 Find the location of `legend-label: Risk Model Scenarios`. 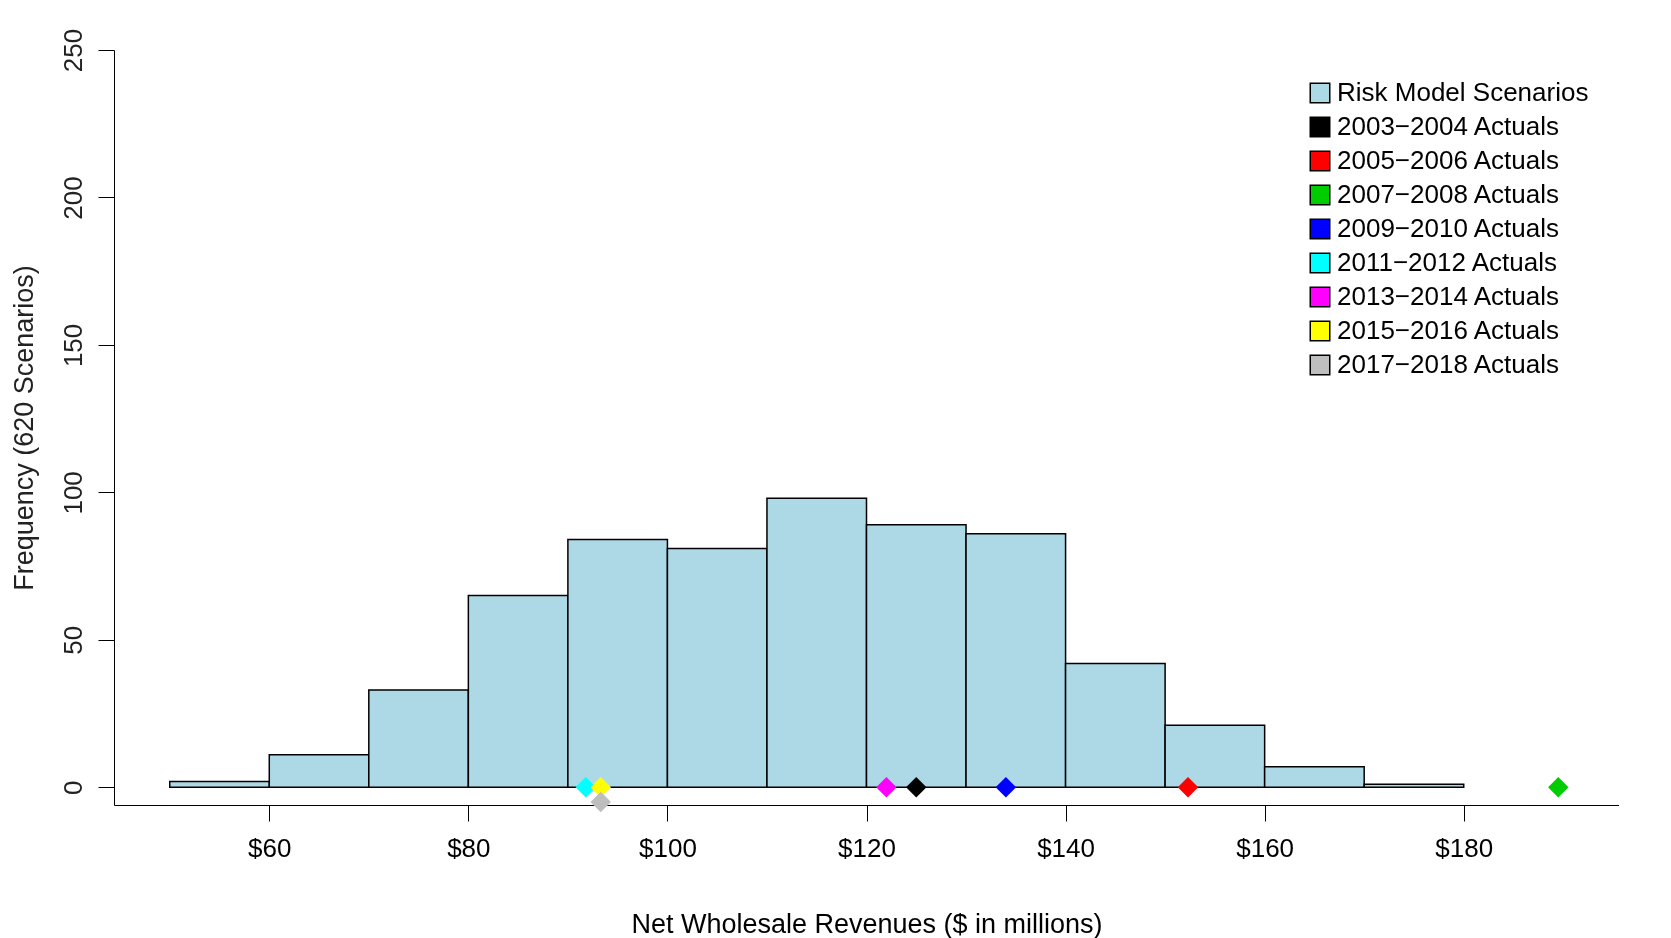

legend-label: Risk Model Scenarios is located at coordinates (1463, 92).